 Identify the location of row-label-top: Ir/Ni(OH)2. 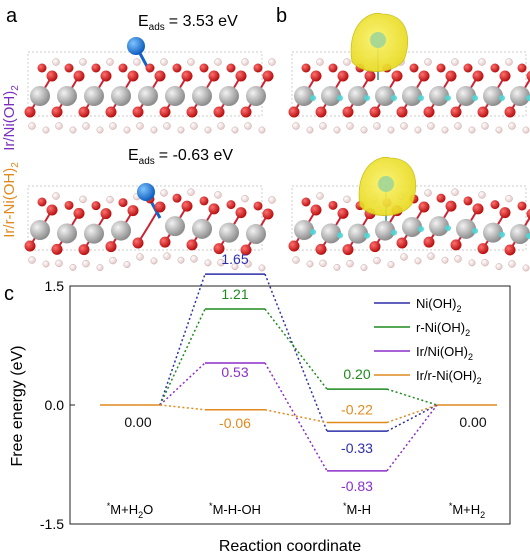
(11, 118).